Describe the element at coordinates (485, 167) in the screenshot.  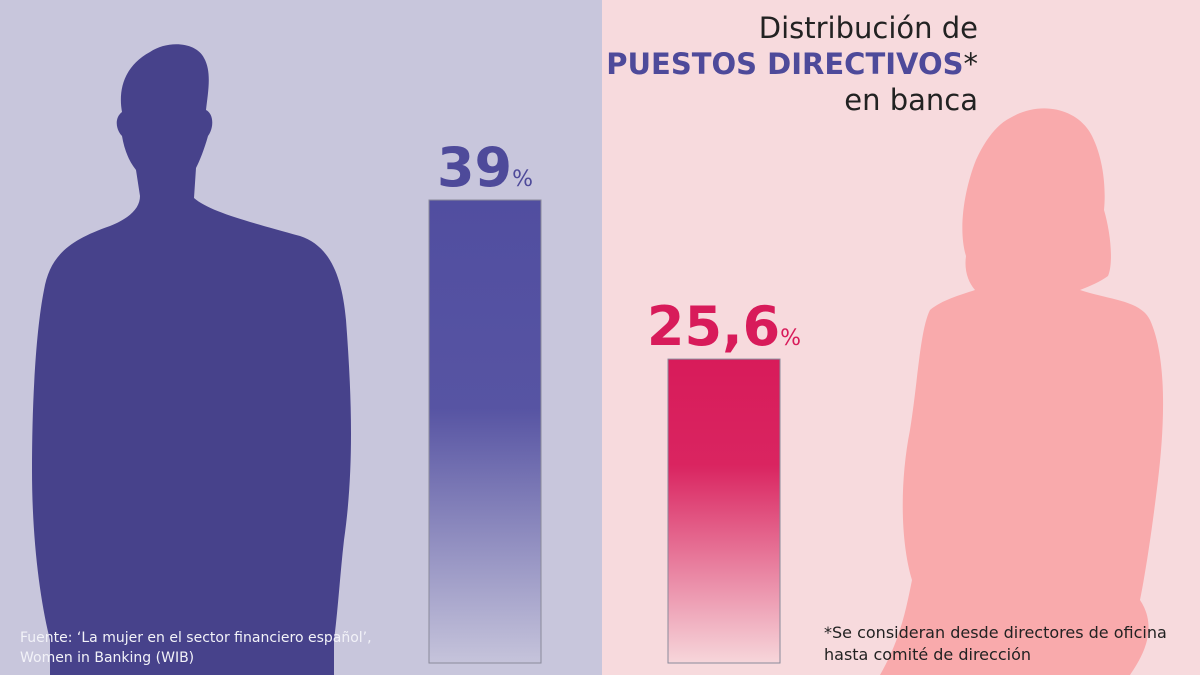
I see `bar-value-label-men: 39%` at that location.